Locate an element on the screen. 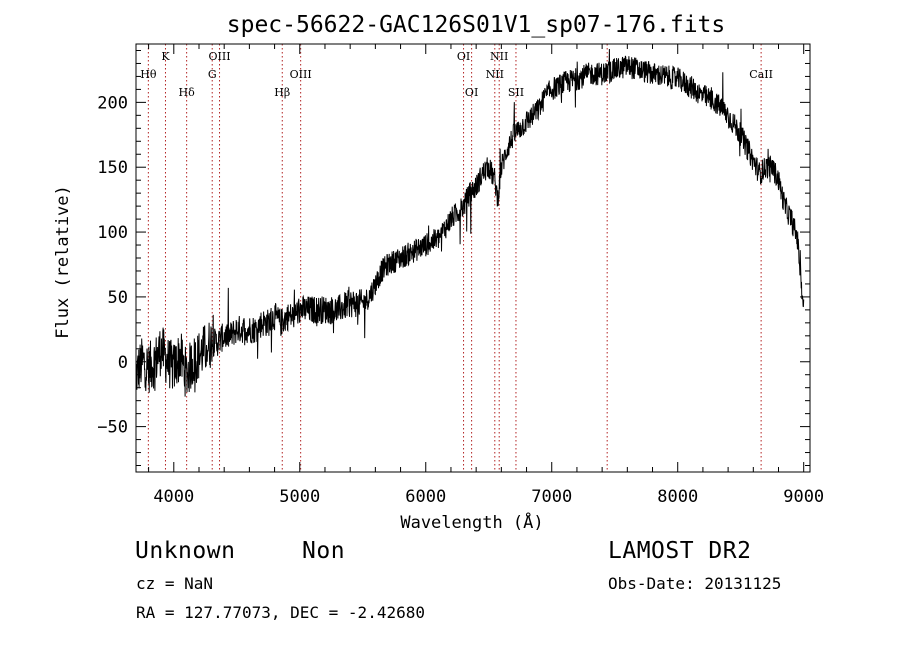  coordinates: RA = 127.77073, DEC = -2.42680 is located at coordinates (280, 612).